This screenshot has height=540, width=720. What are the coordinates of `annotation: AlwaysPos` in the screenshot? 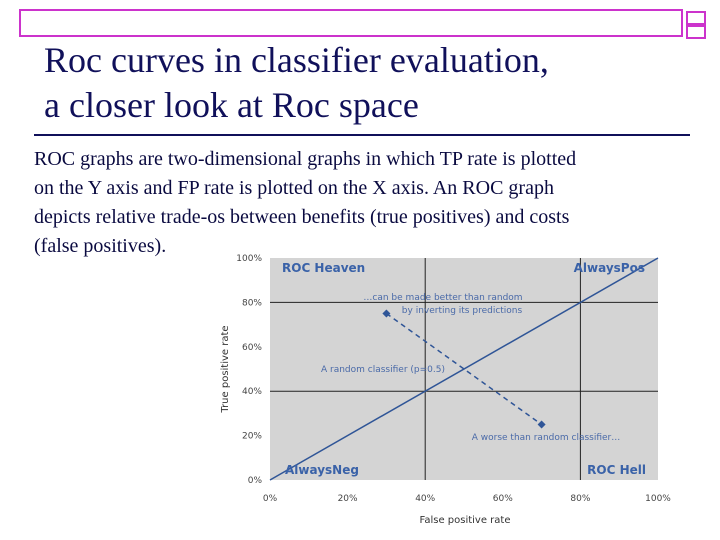 It's located at (609, 268).